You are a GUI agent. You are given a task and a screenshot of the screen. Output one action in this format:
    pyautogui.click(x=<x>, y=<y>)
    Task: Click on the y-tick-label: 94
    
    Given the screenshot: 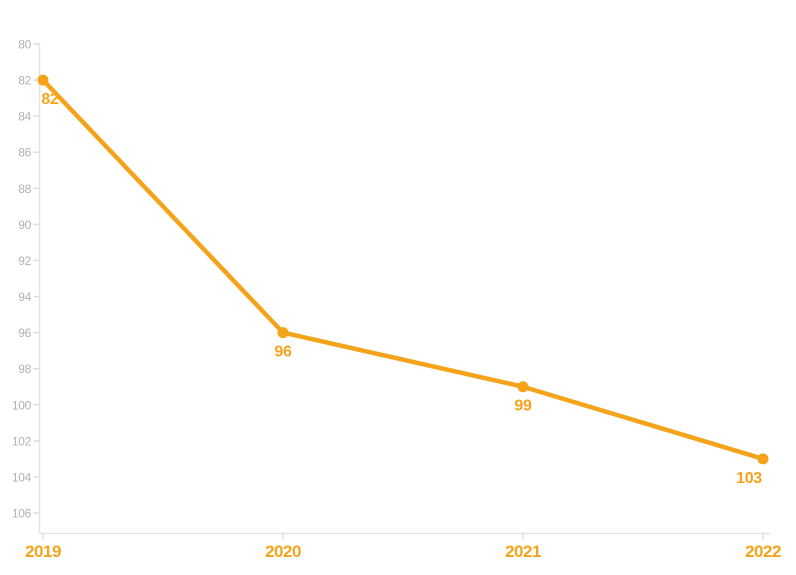 What is the action you would take?
    pyautogui.click(x=24, y=297)
    